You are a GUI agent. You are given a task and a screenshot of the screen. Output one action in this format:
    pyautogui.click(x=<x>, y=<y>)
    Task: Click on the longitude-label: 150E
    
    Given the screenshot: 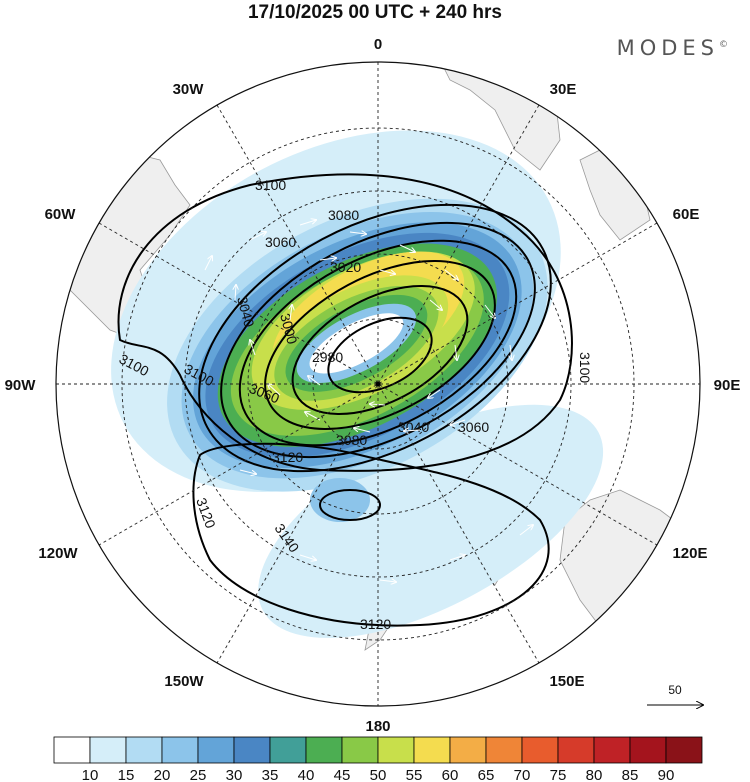 What is the action you would take?
    pyautogui.click(x=566, y=681)
    